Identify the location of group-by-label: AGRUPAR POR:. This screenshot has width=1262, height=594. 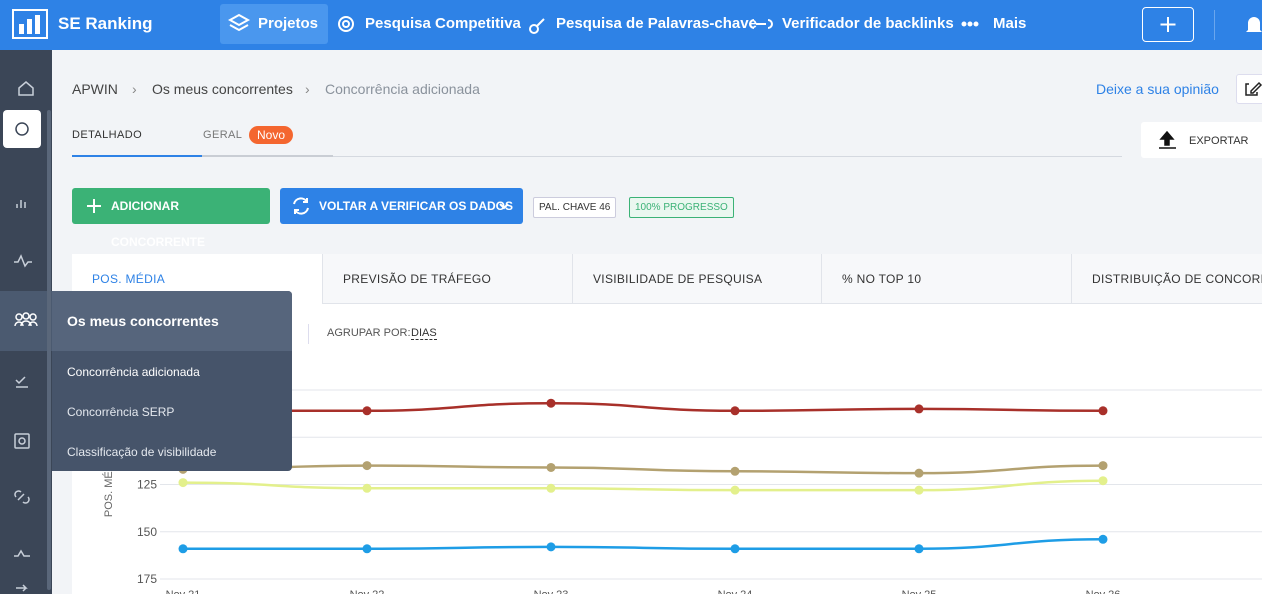
(369, 333).